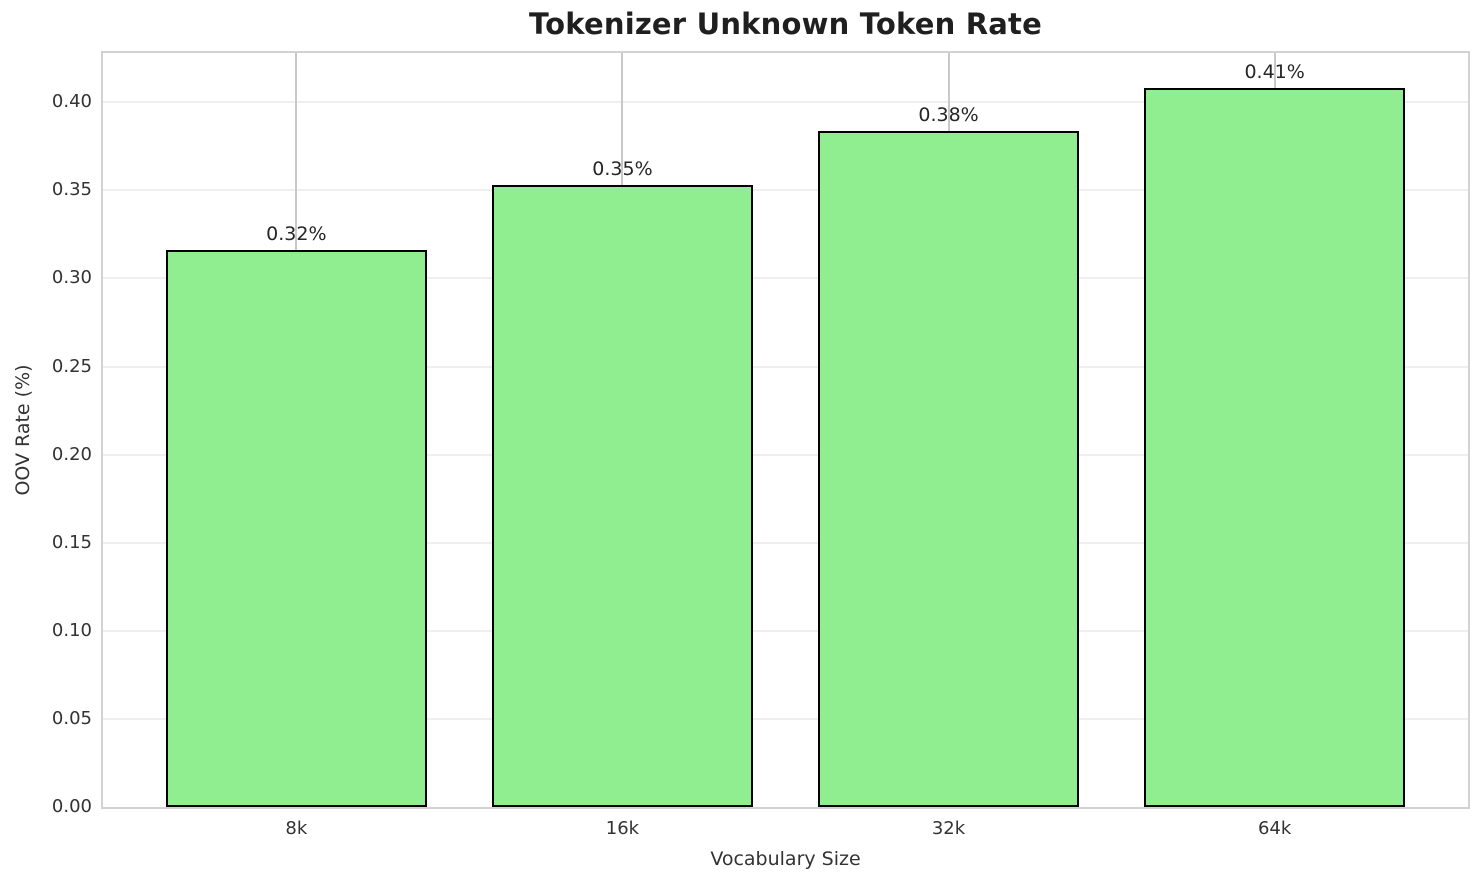 The width and height of the screenshot is (1484, 885). Describe the element at coordinates (71, 542) in the screenshot. I see `y-tick-label: 0.15` at that location.